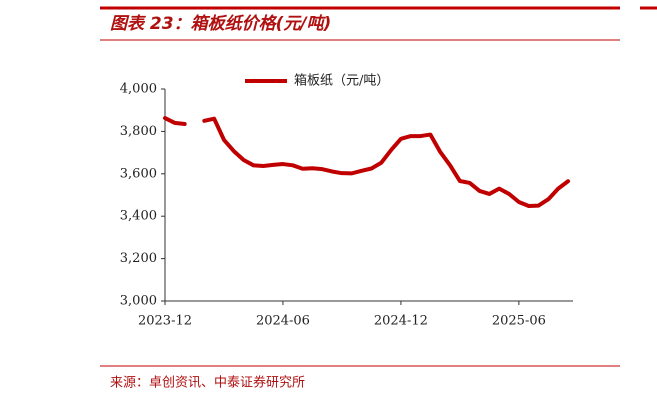  What do you see at coordinates (138, 258) in the screenshot?
I see `y-tick-label: 3,200` at bounding box center [138, 258].